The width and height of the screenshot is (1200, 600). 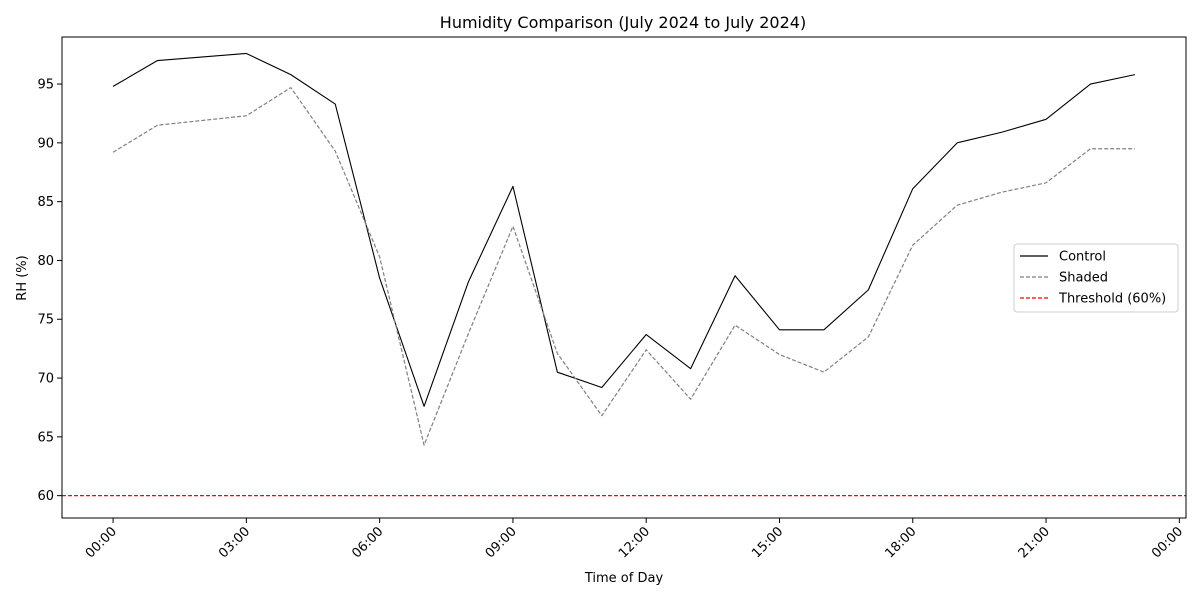 What do you see at coordinates (634, 542) in the screenshot?
I see `x-tick-label: 12:00` at bounding box center [634, 542].